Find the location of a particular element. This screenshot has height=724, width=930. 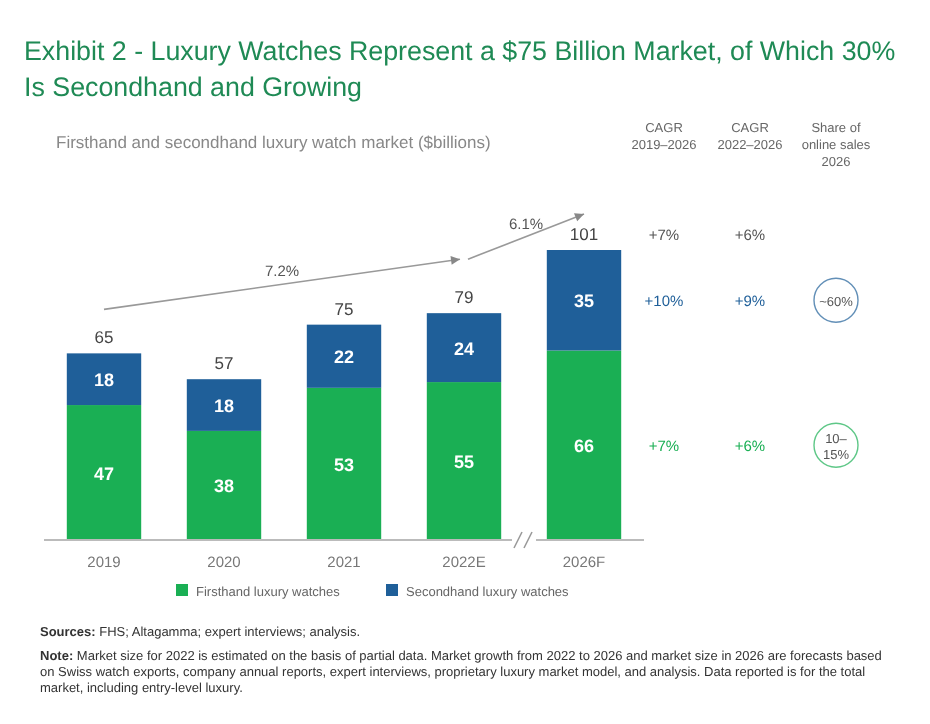

chart-title: Exhibit 2 - Luxury Watches Represent a $75 Billion Market, of Which 30% Is Secondhand and Growing is located at coordinates (460, 69).